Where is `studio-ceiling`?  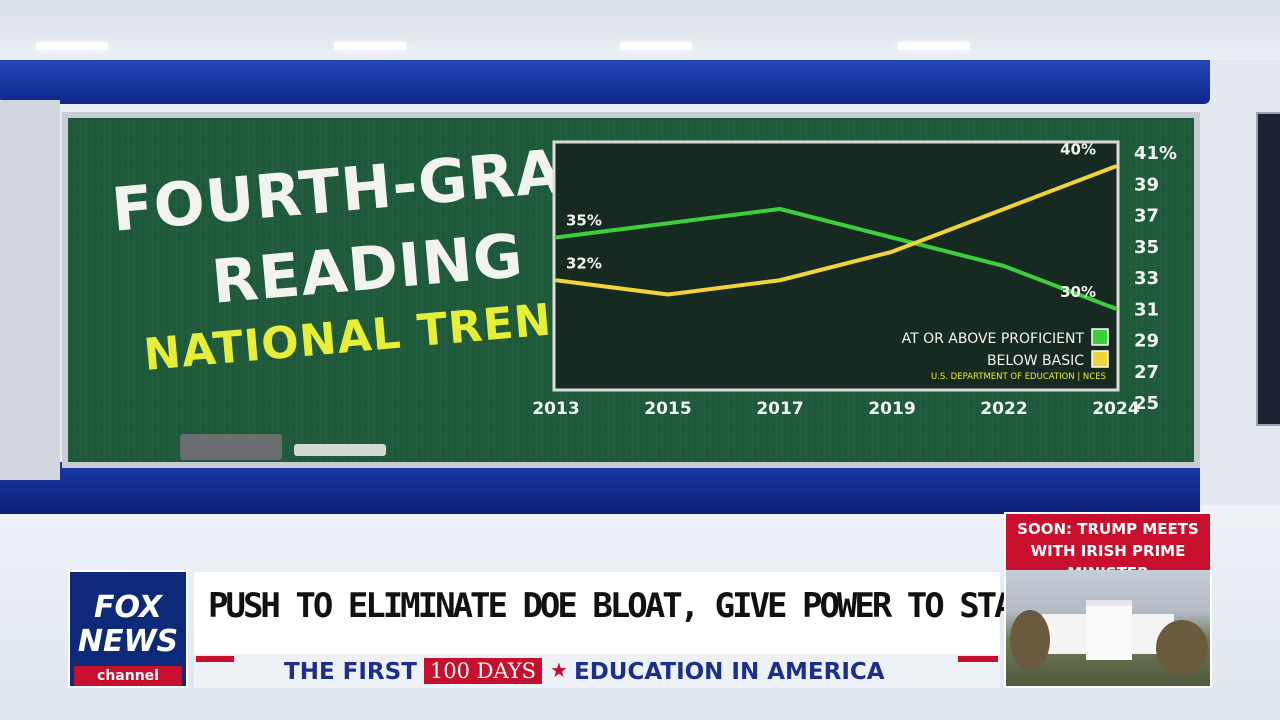 studio-ceiling is located at coordinates (640, 35).